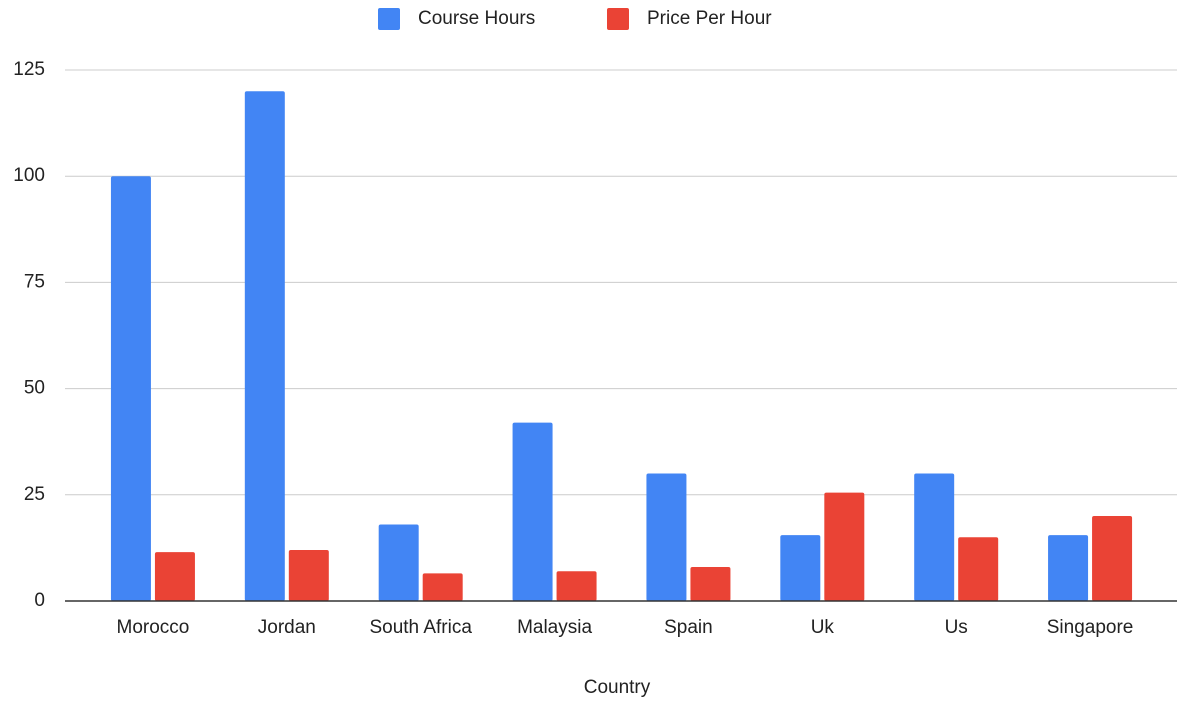  What do you see at coordinates (688, 627) in the screenshot?
I see `x-tick-label: Spain` at bounding box center [688, 627].